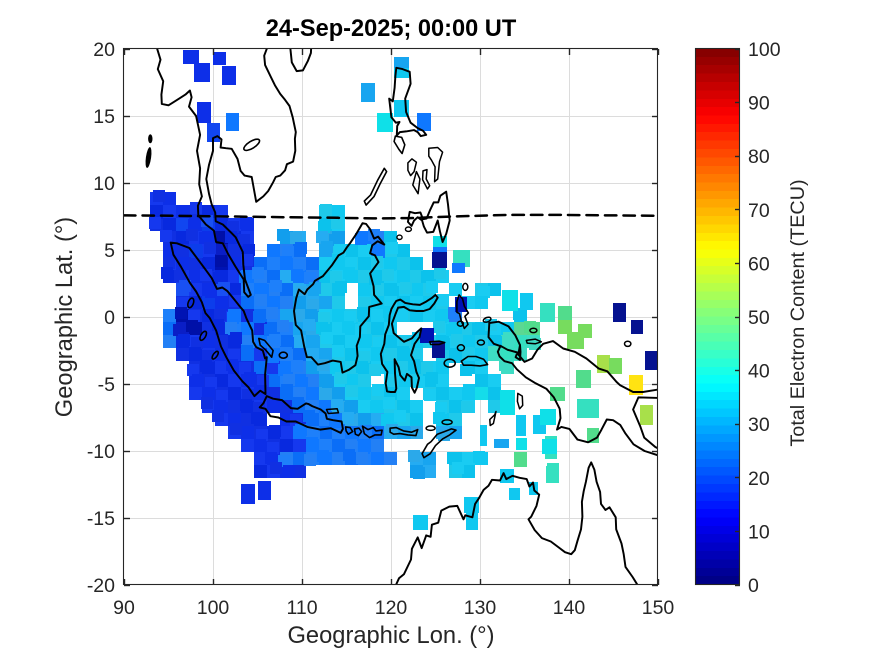 The image size is (875, 656). Describe the element at coordinates (106, 385) in the screenshot. I see `svg-text: -5` at that location.